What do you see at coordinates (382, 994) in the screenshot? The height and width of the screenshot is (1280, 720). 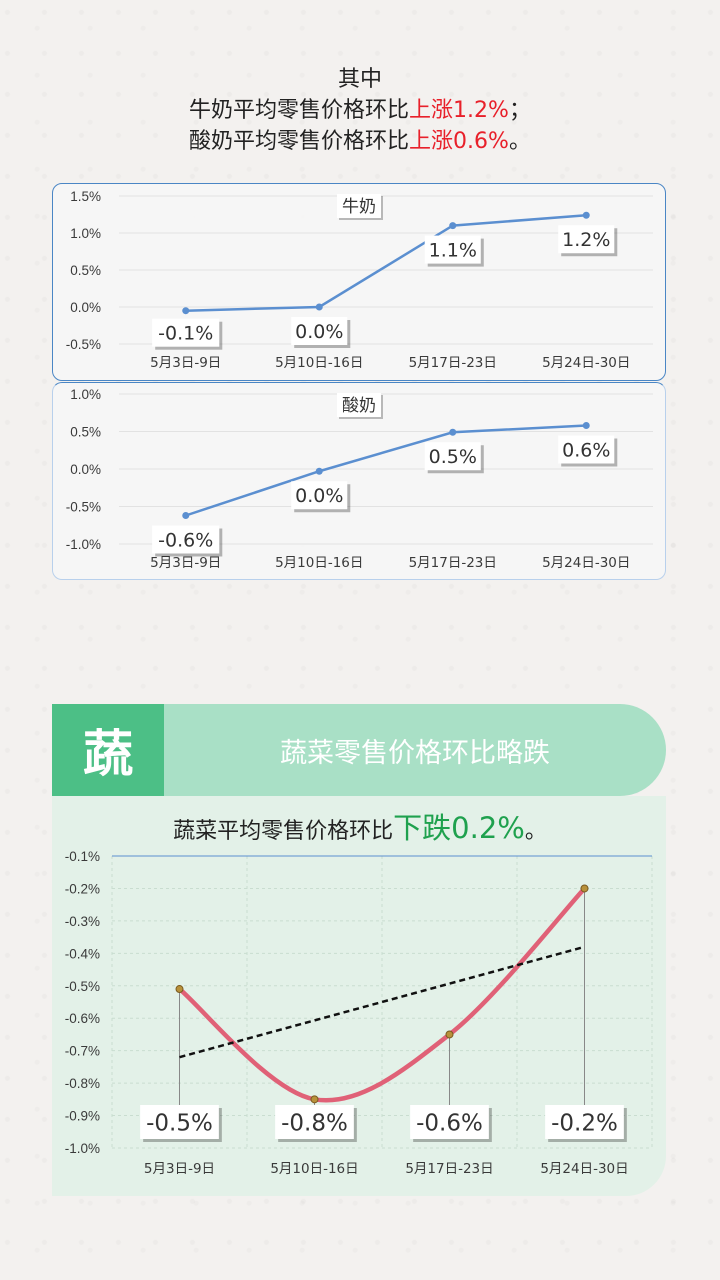 I see `series-curve` at bounding box center [382, 994].